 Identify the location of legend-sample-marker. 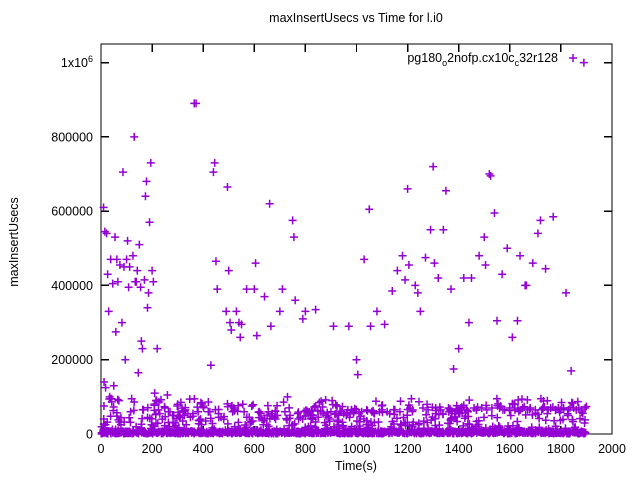
(573, 58).